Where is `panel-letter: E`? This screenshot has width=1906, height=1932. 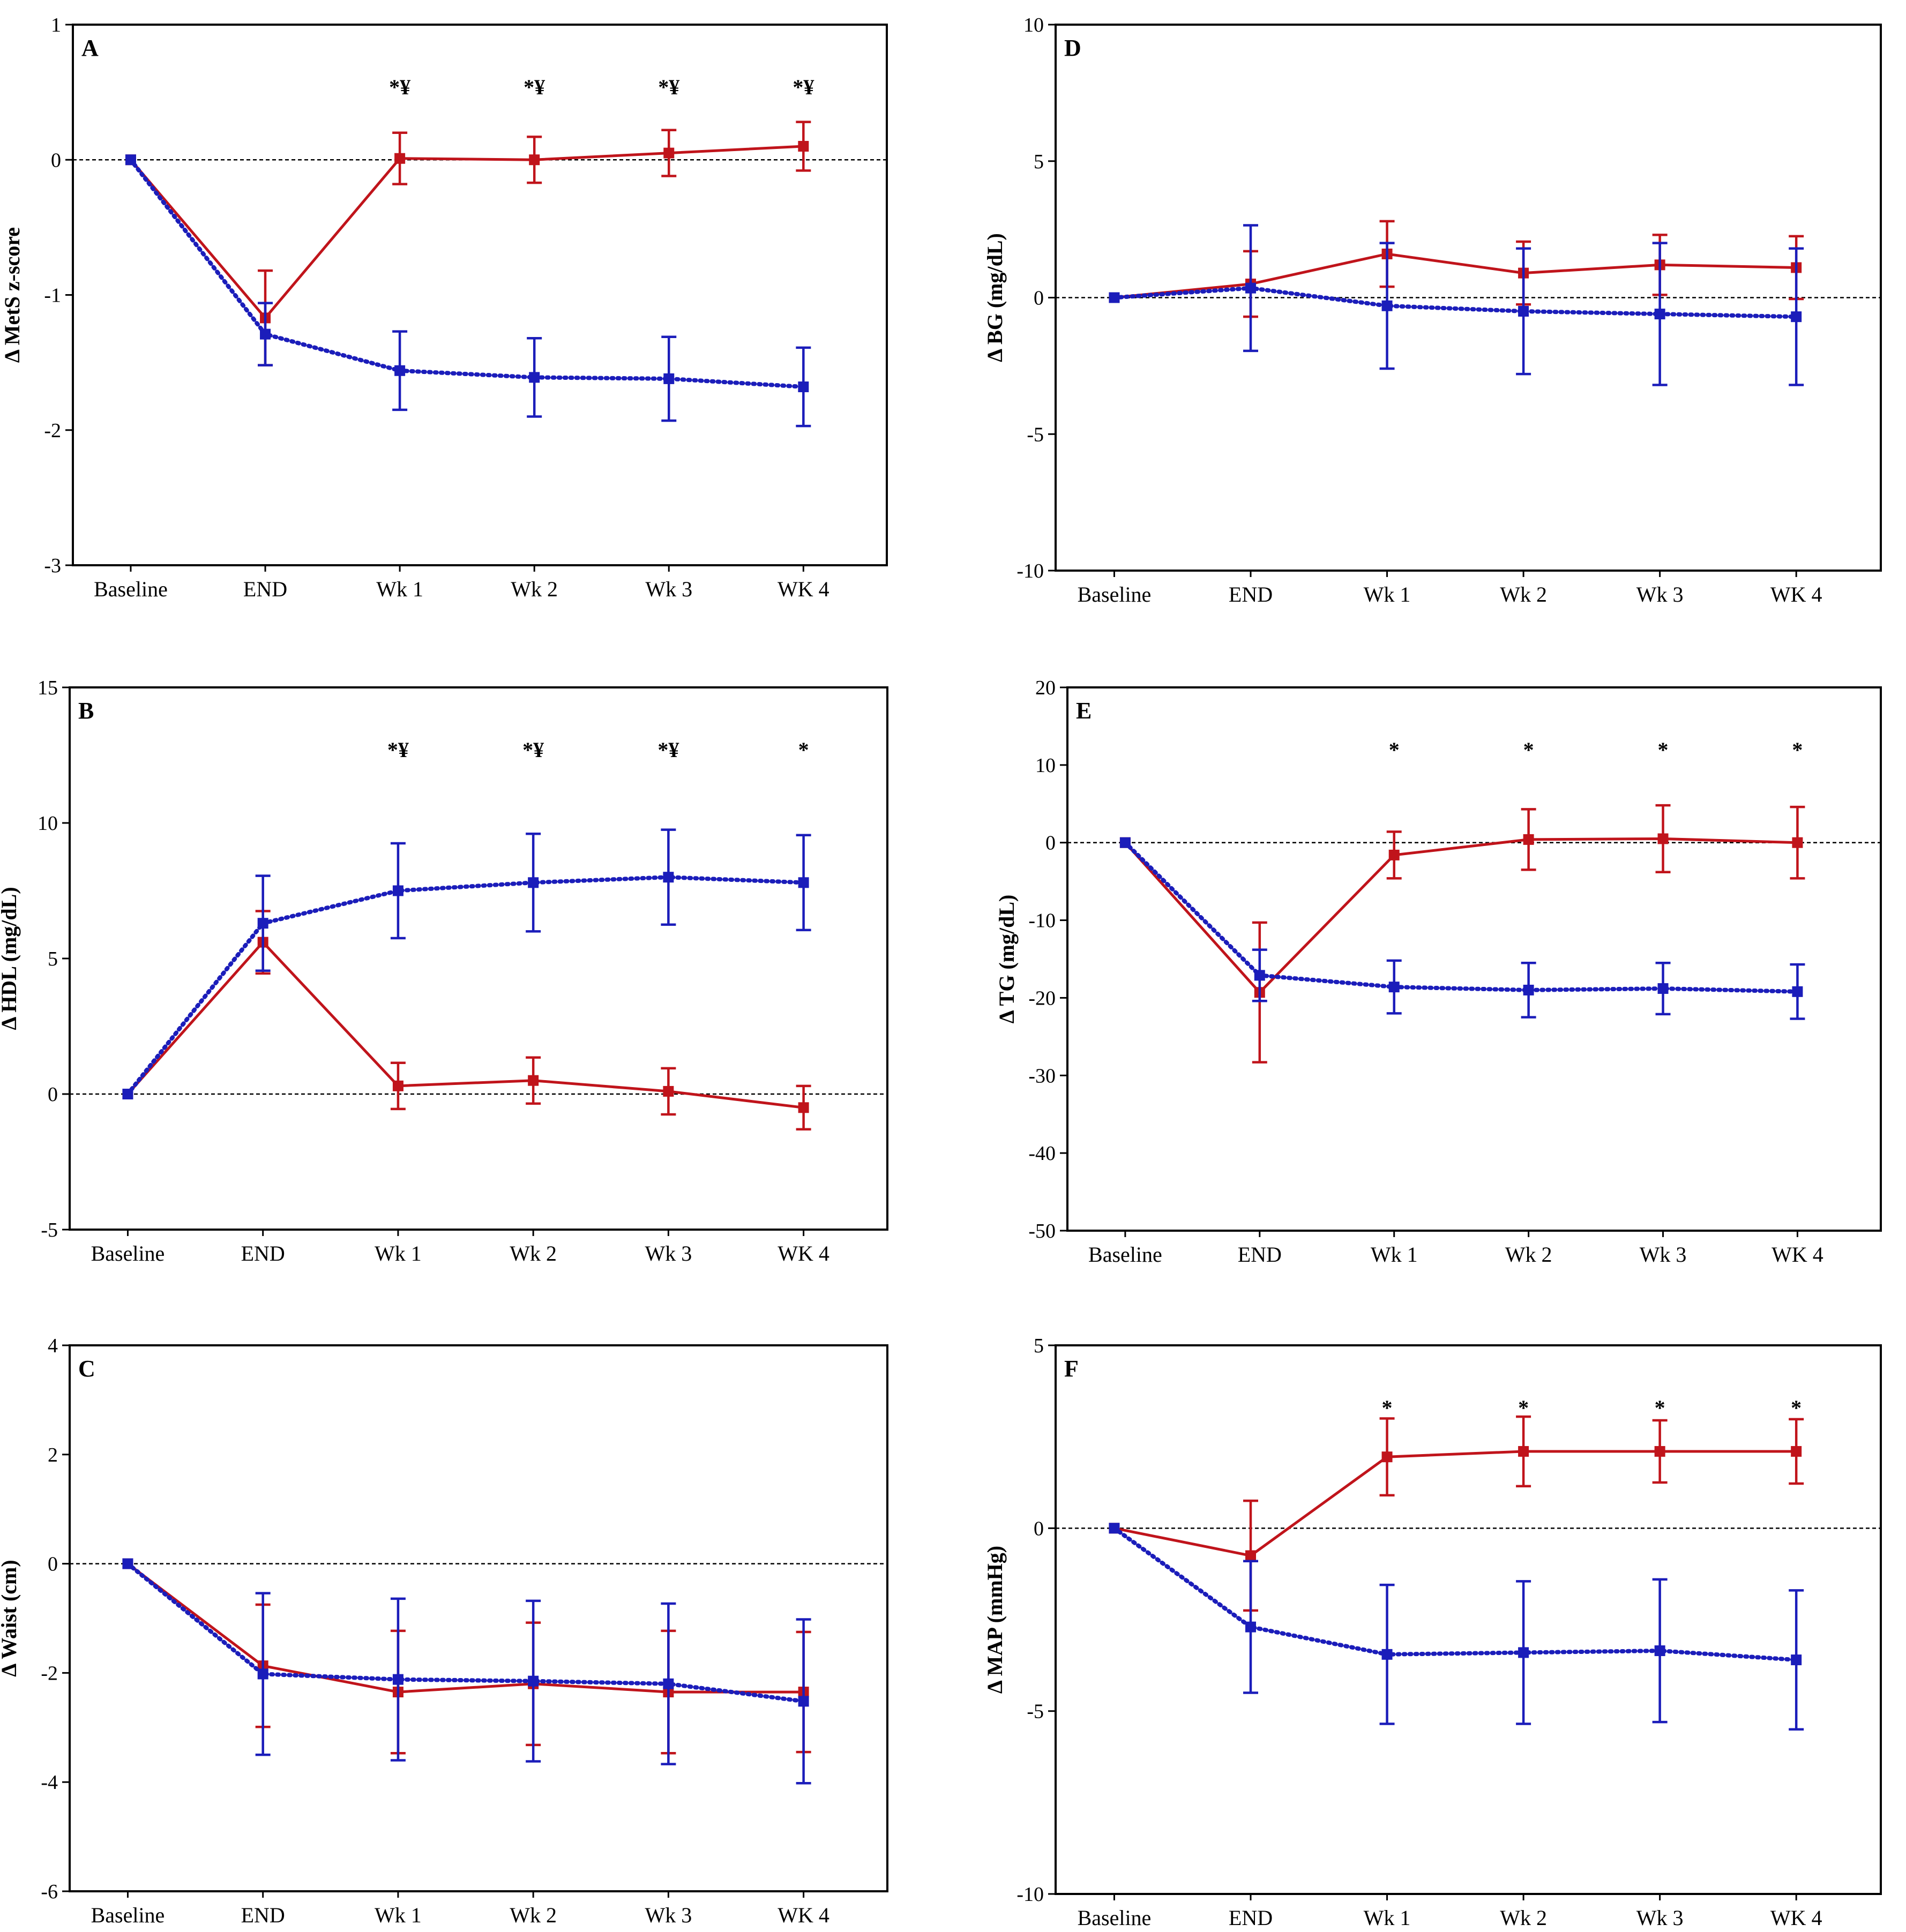
panel-letter: E is located at coordinates (1084, 711).